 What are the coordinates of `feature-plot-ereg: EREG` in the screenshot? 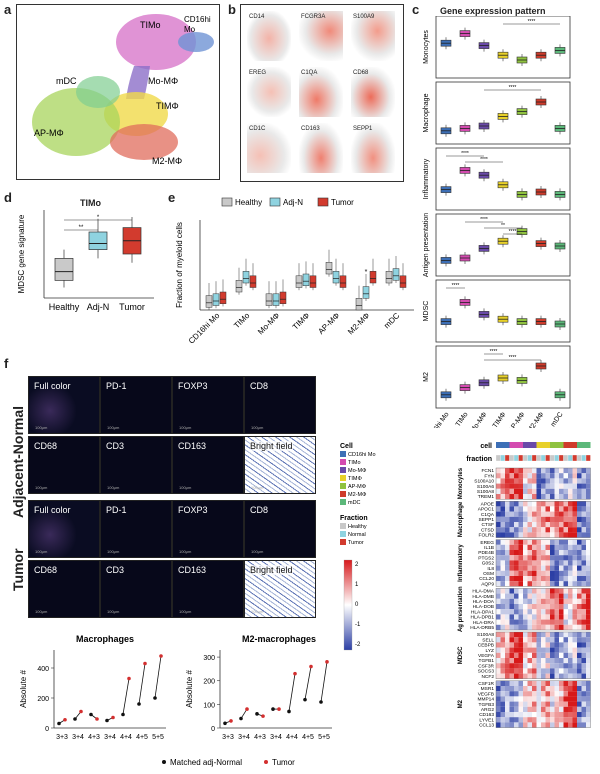 It's located at (269, 92).